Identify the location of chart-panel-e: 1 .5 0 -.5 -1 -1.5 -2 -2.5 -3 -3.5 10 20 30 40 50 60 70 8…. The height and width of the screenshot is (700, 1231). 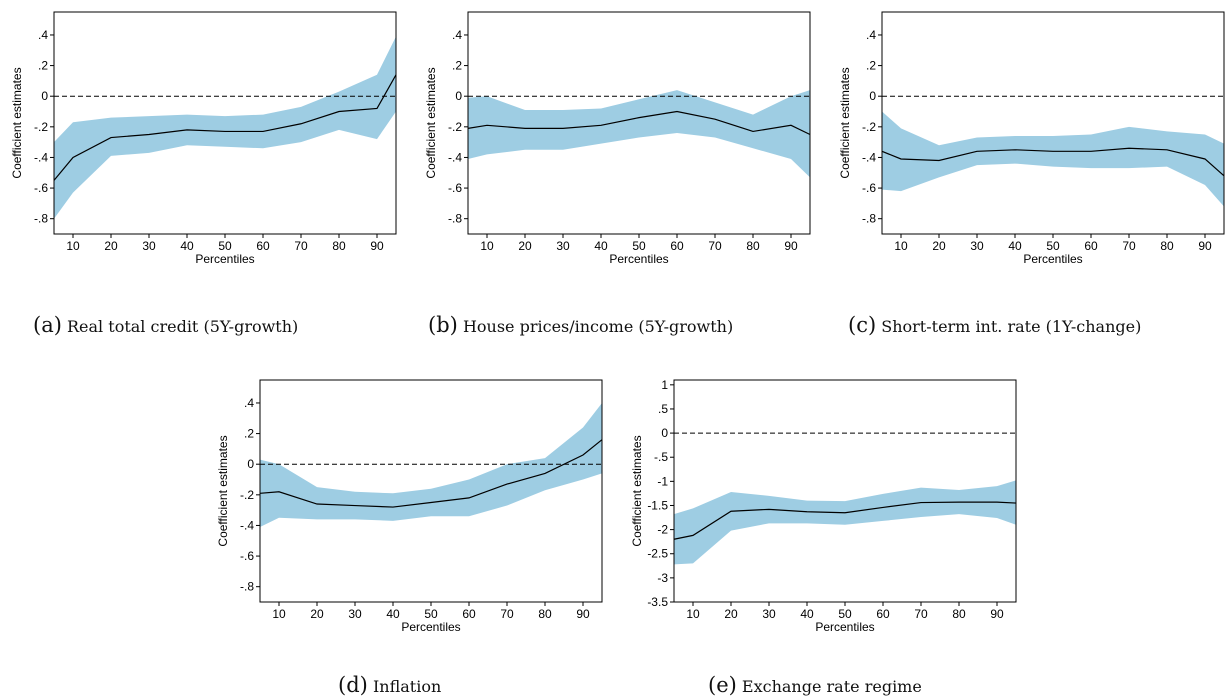
(825, 504).